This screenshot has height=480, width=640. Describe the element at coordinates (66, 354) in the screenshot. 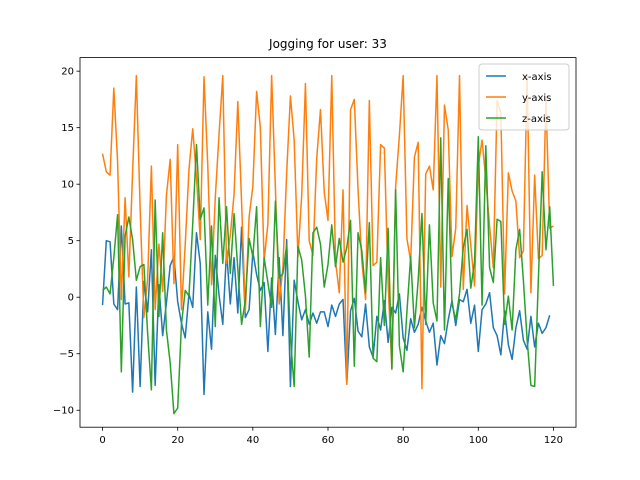

I see `y-tick-label: −5` at that location.